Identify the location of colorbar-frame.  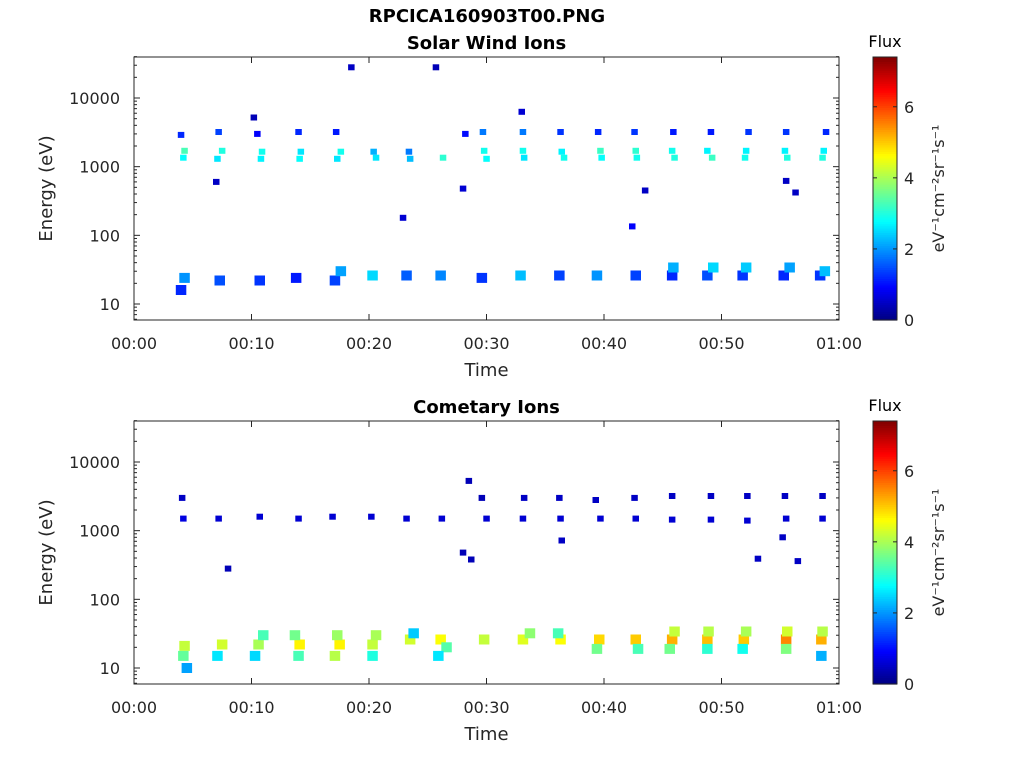
(885, 552).